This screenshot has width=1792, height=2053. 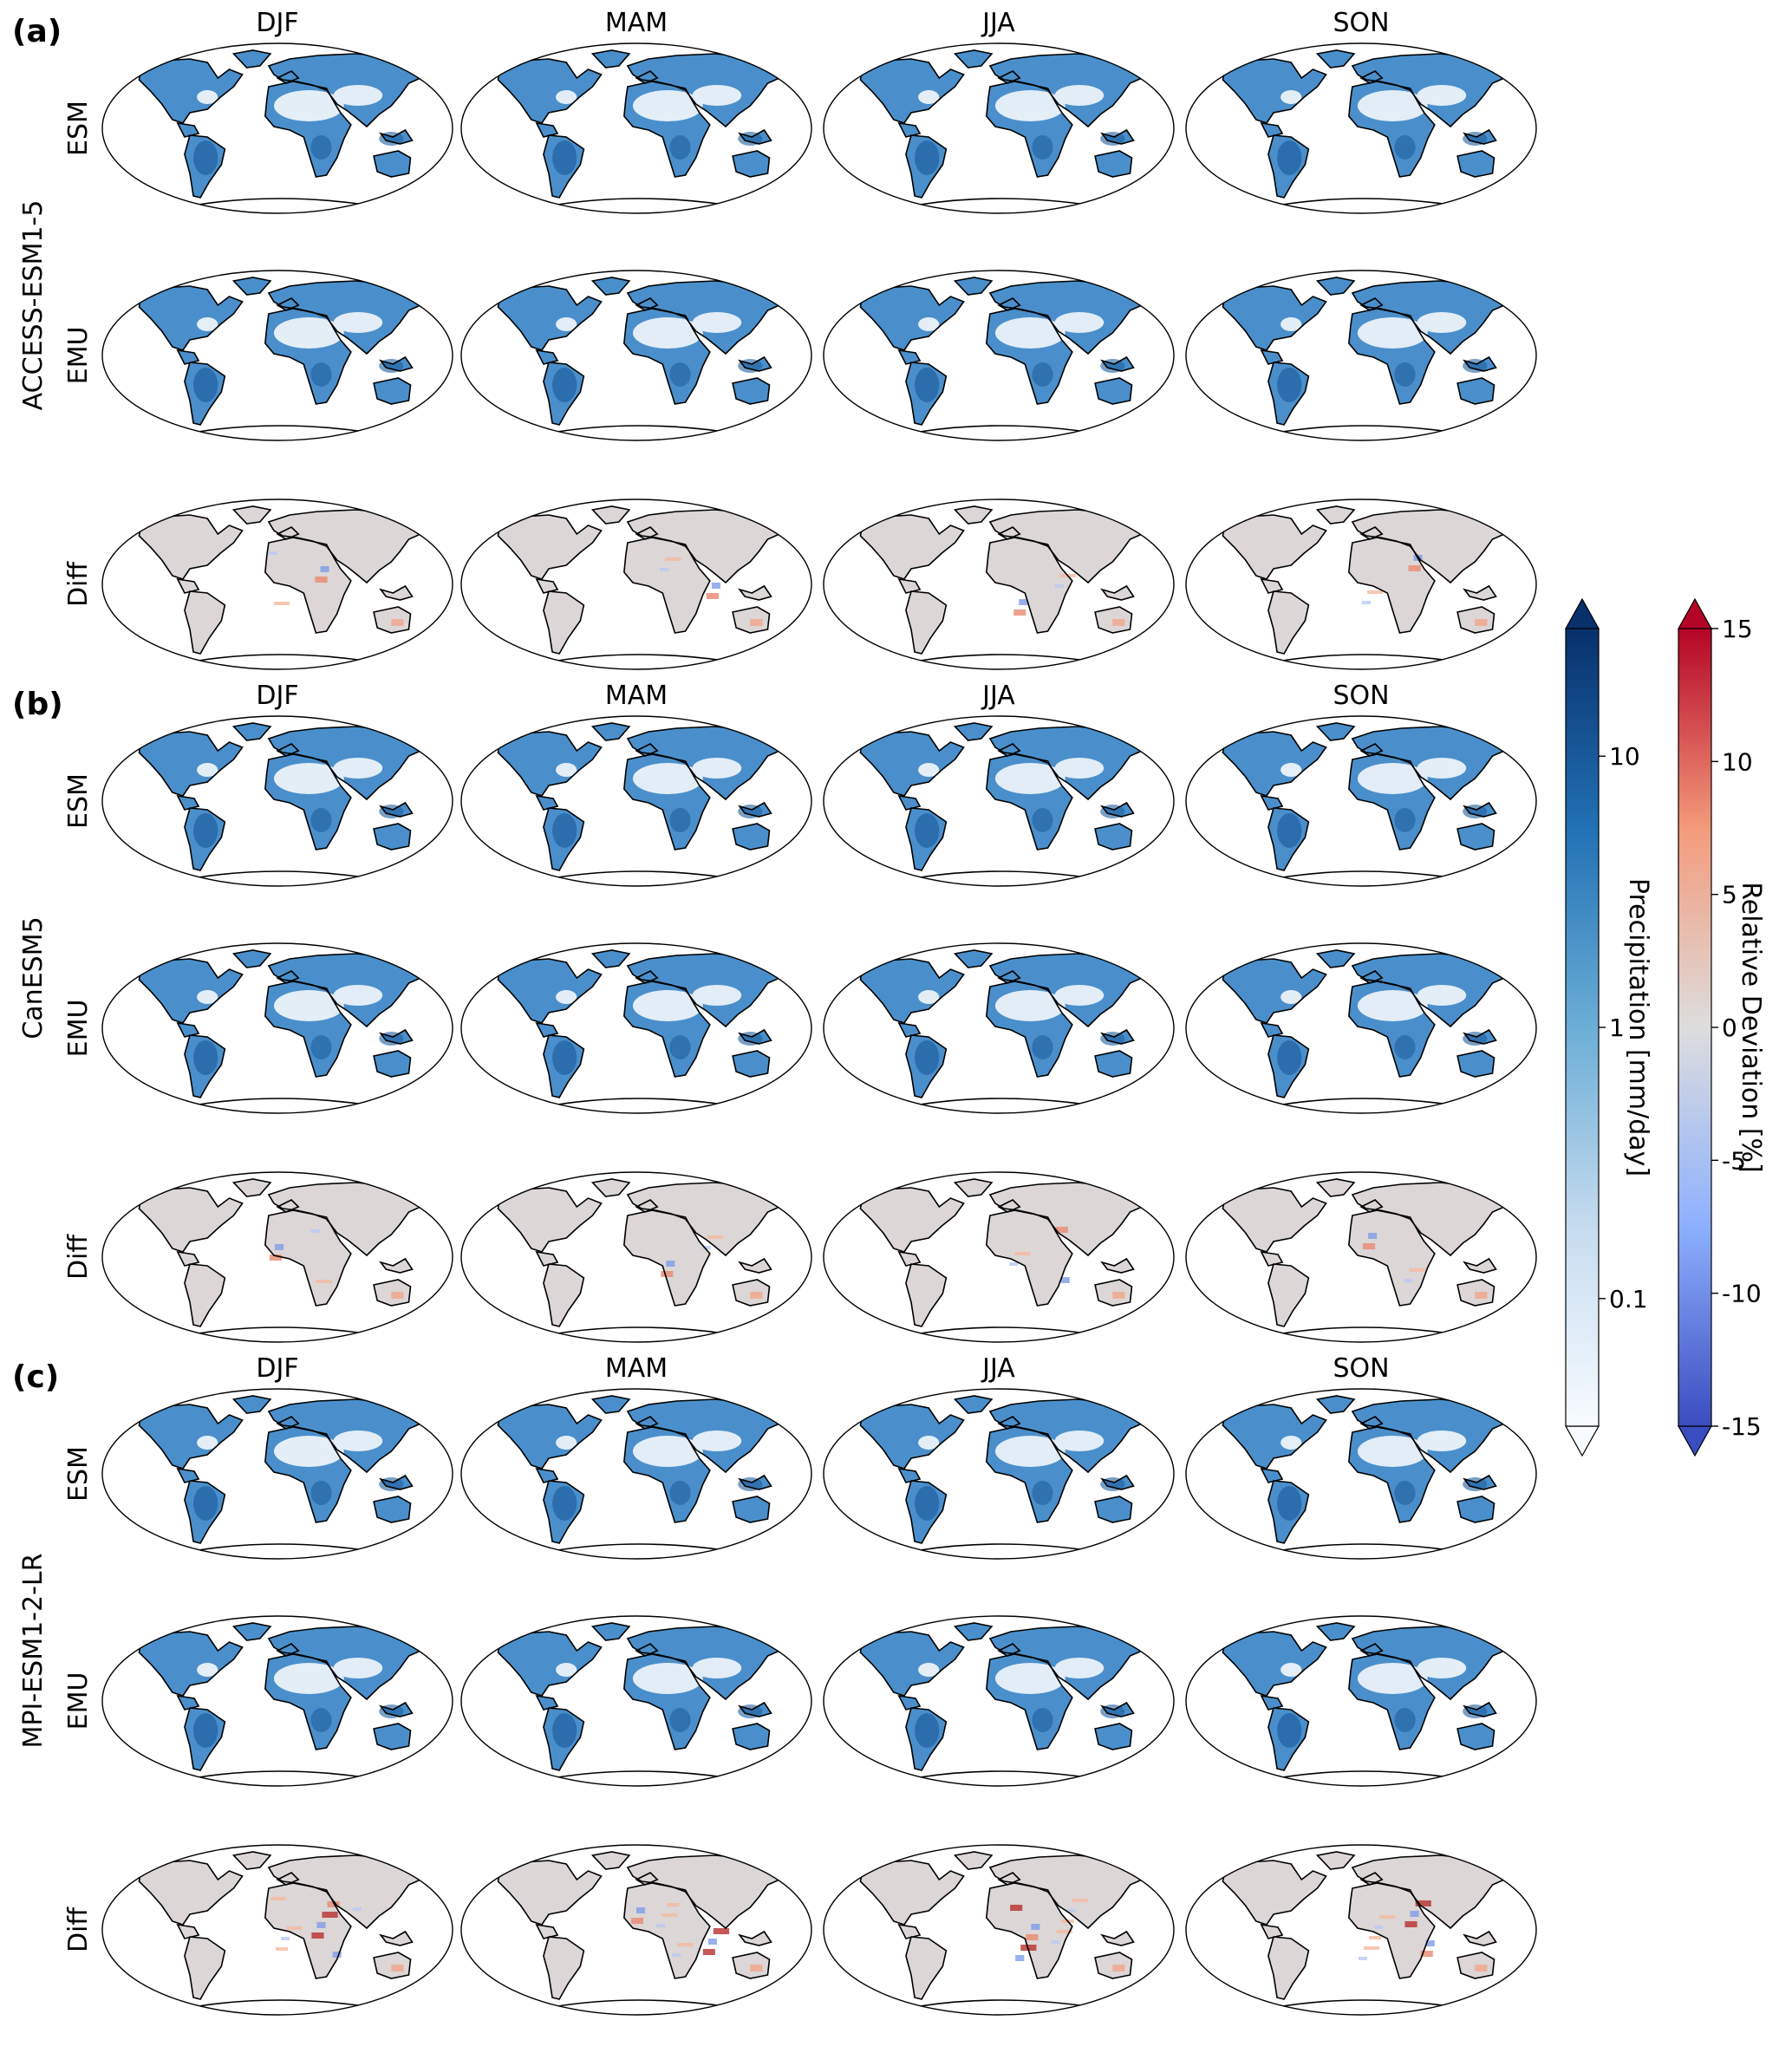 What do you see at coordinates (1734, 1160) in the screenshot?
I see `colorbar-tick-label: -5` at bounding box center [1734, 1160].